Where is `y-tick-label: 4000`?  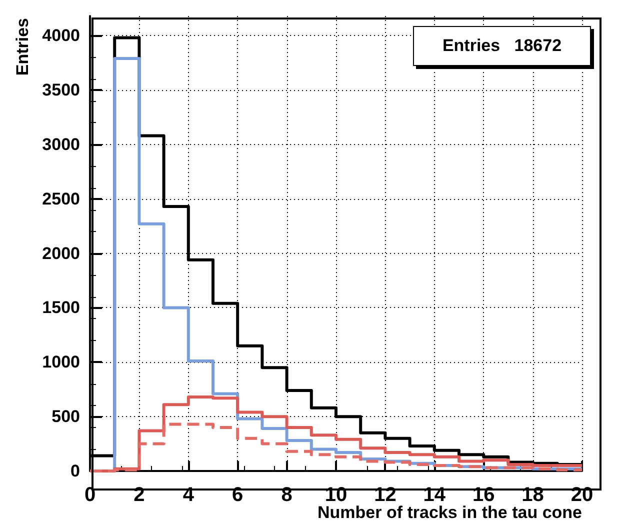
y-tick-label: 4000 is located at coordinates (61, 36).